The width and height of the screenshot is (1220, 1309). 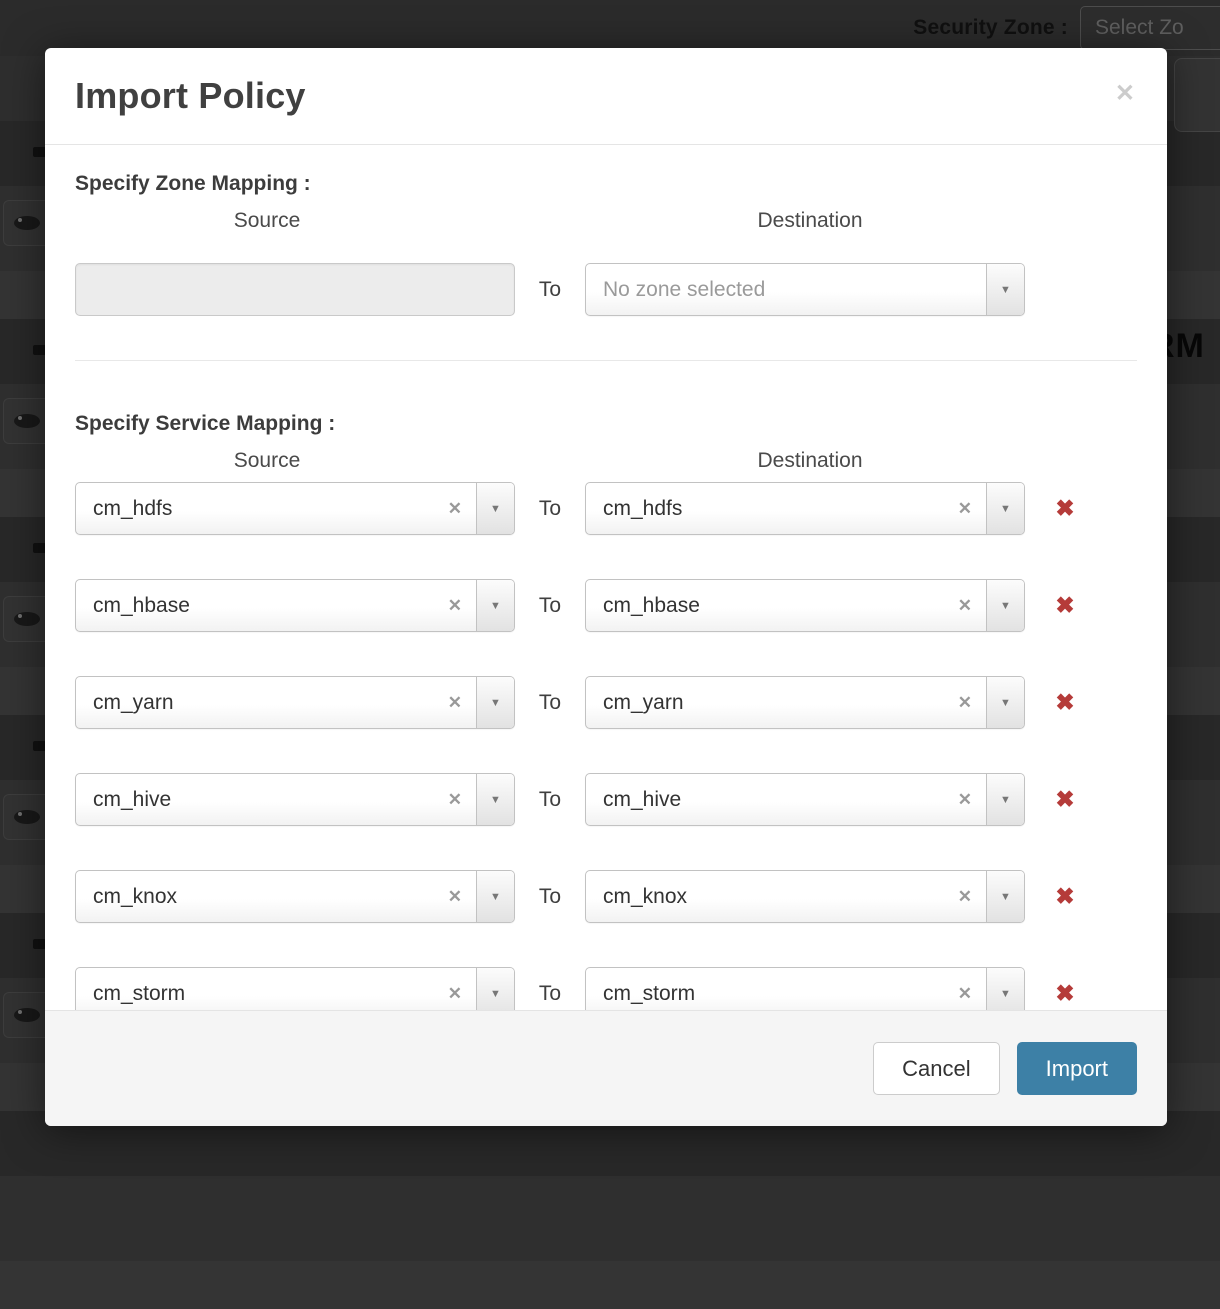 I want to click on service-source-select: cm_hbase ✕ ▼, so click(x=295, y=605).